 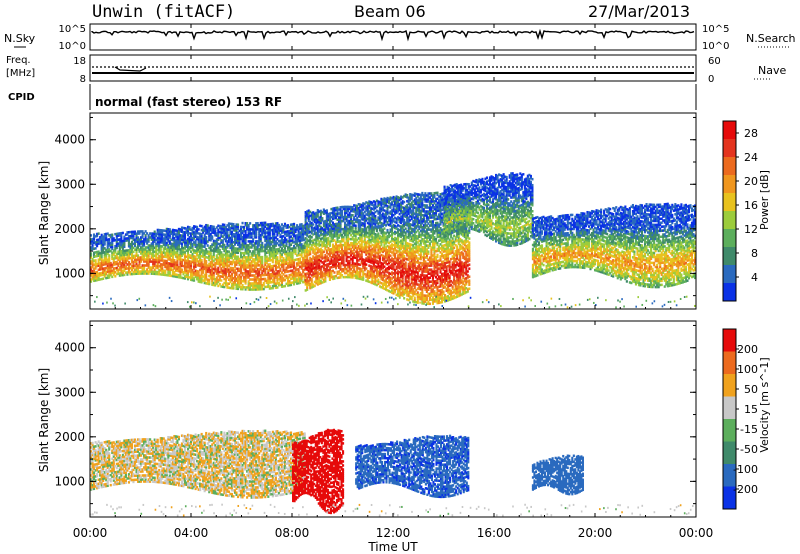 I want to click on noise-right-tick-bottom: 10^0, so click(x=715, y=46).